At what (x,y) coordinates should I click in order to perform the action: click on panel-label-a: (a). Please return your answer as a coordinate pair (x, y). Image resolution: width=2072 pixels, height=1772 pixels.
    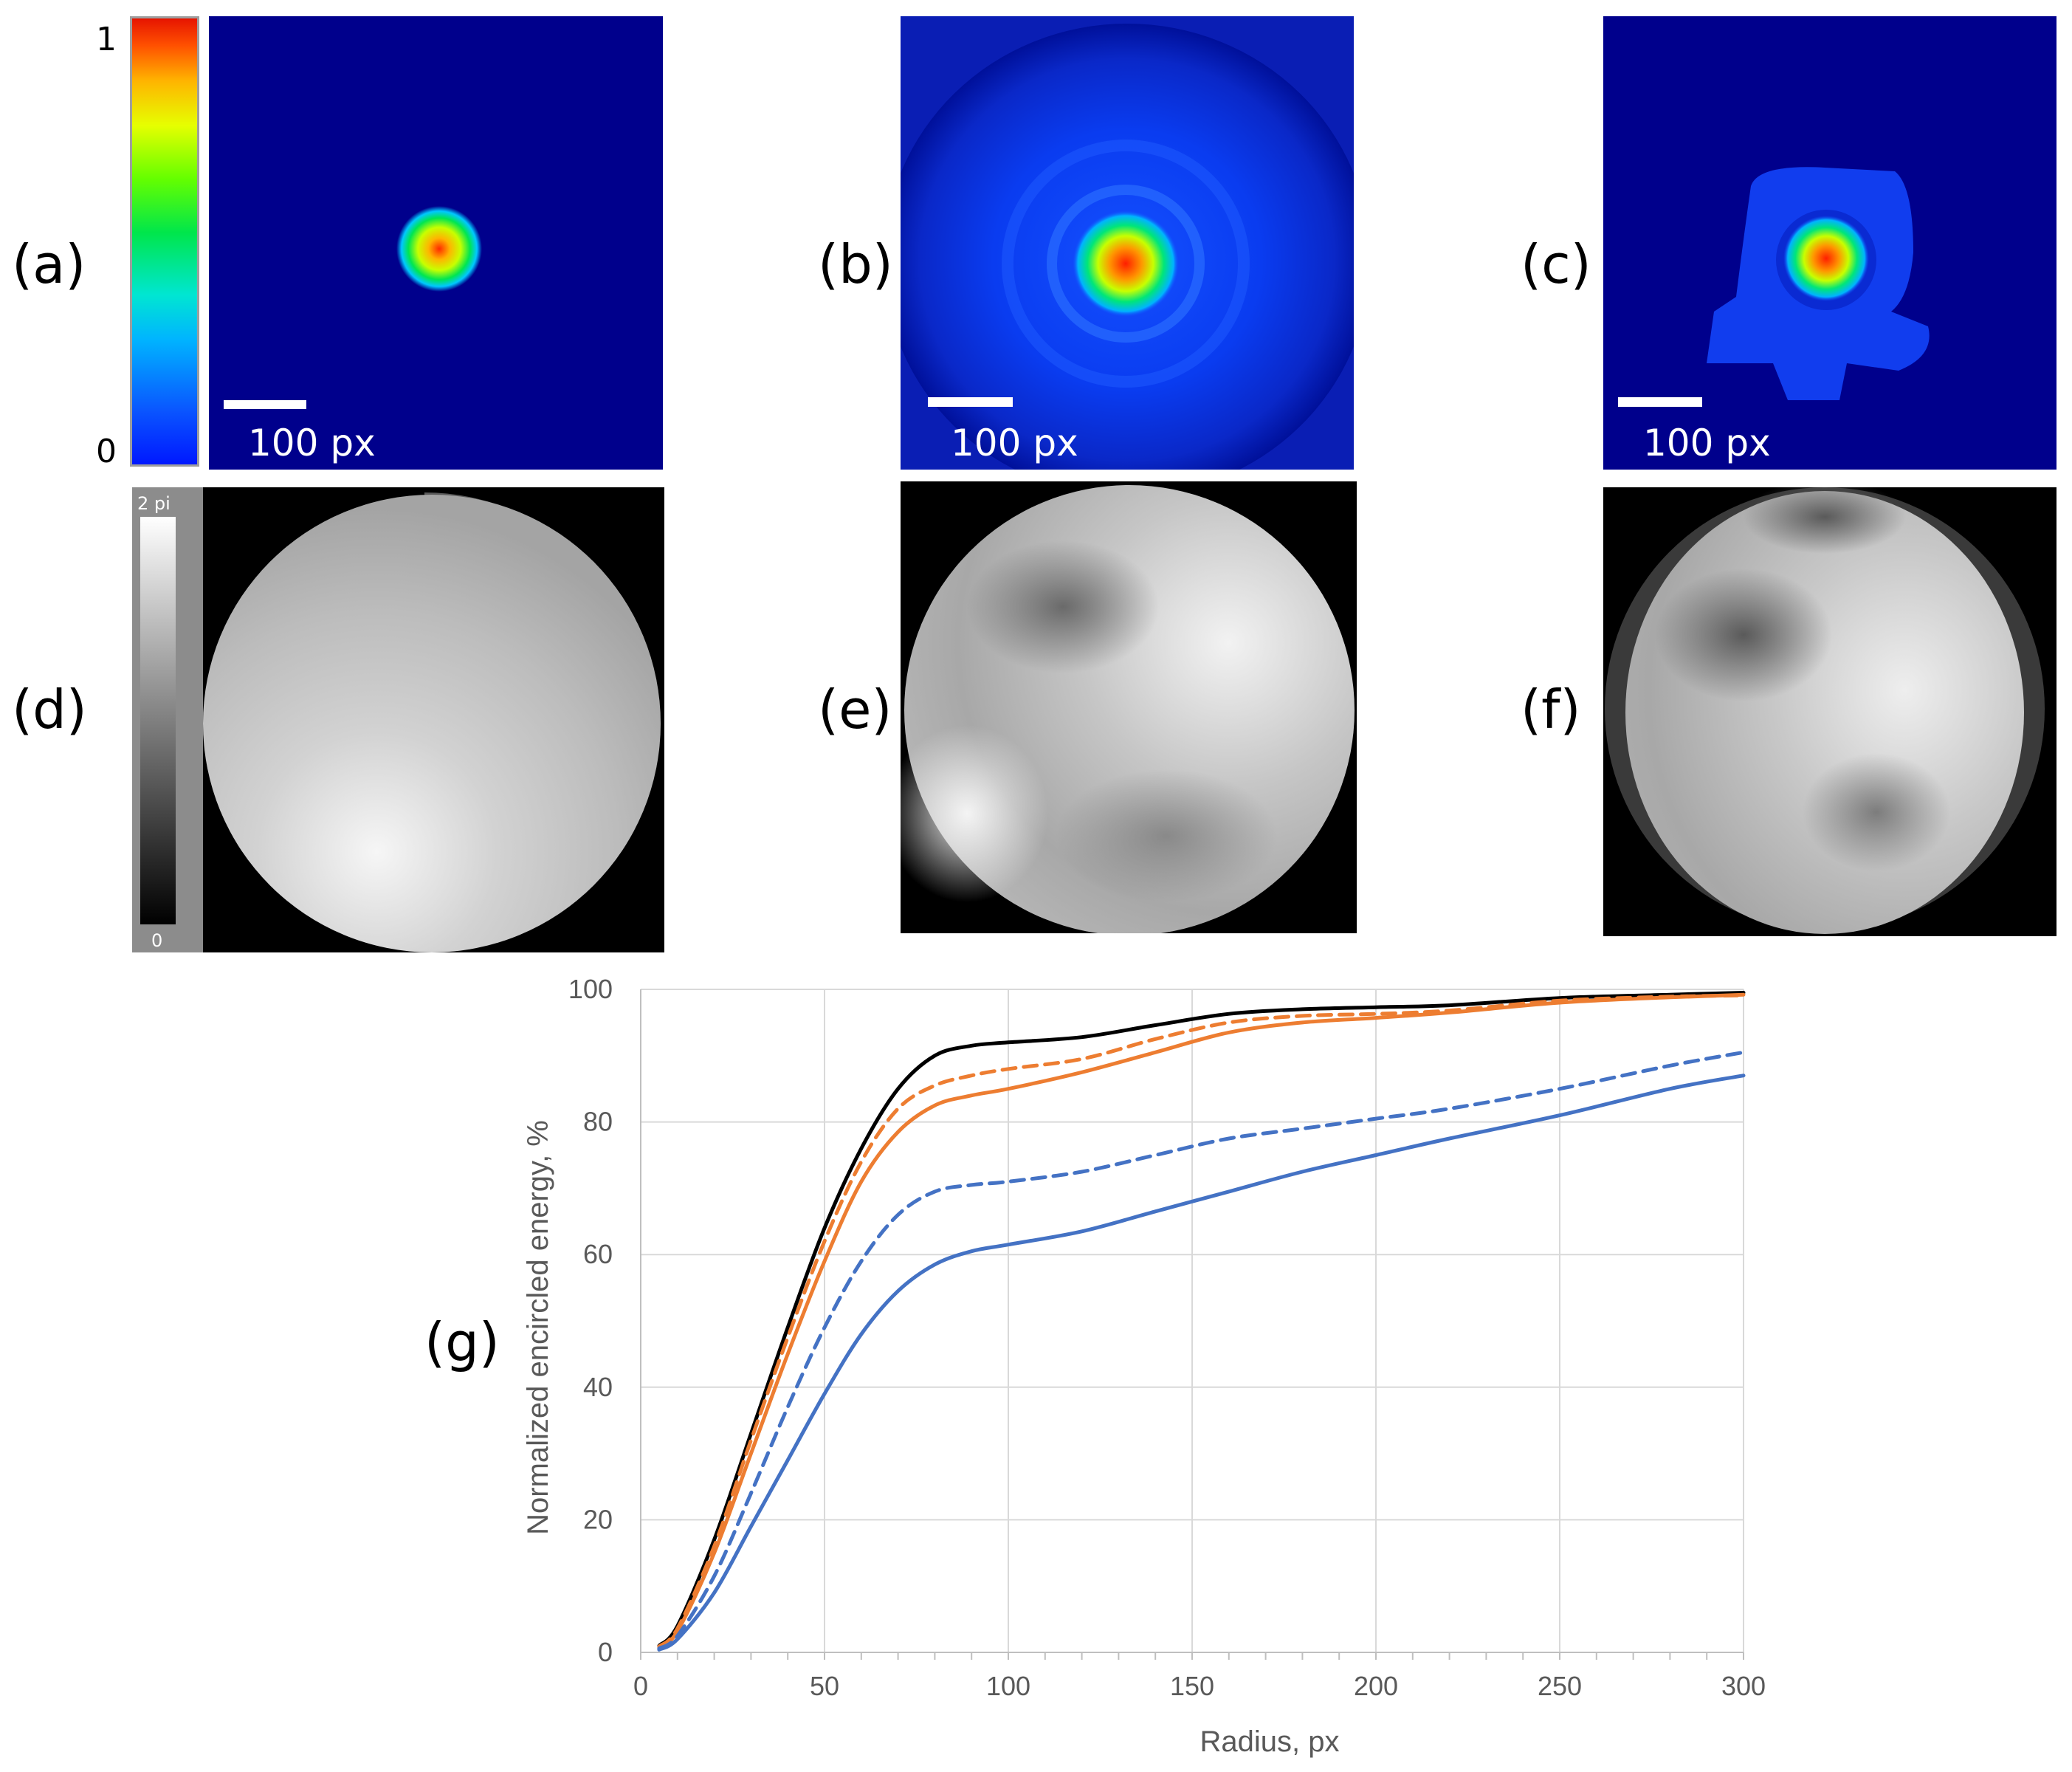
    Looking at the image, I should click on (49, 264).